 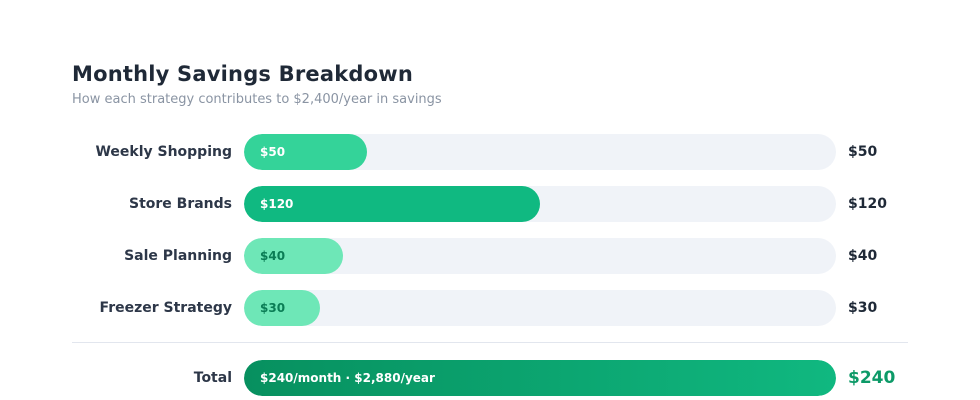 What do you see at coordinates (273, 152) in the screenshot?
I see `bar-data-label: $50` at bounding box center [273, 152].